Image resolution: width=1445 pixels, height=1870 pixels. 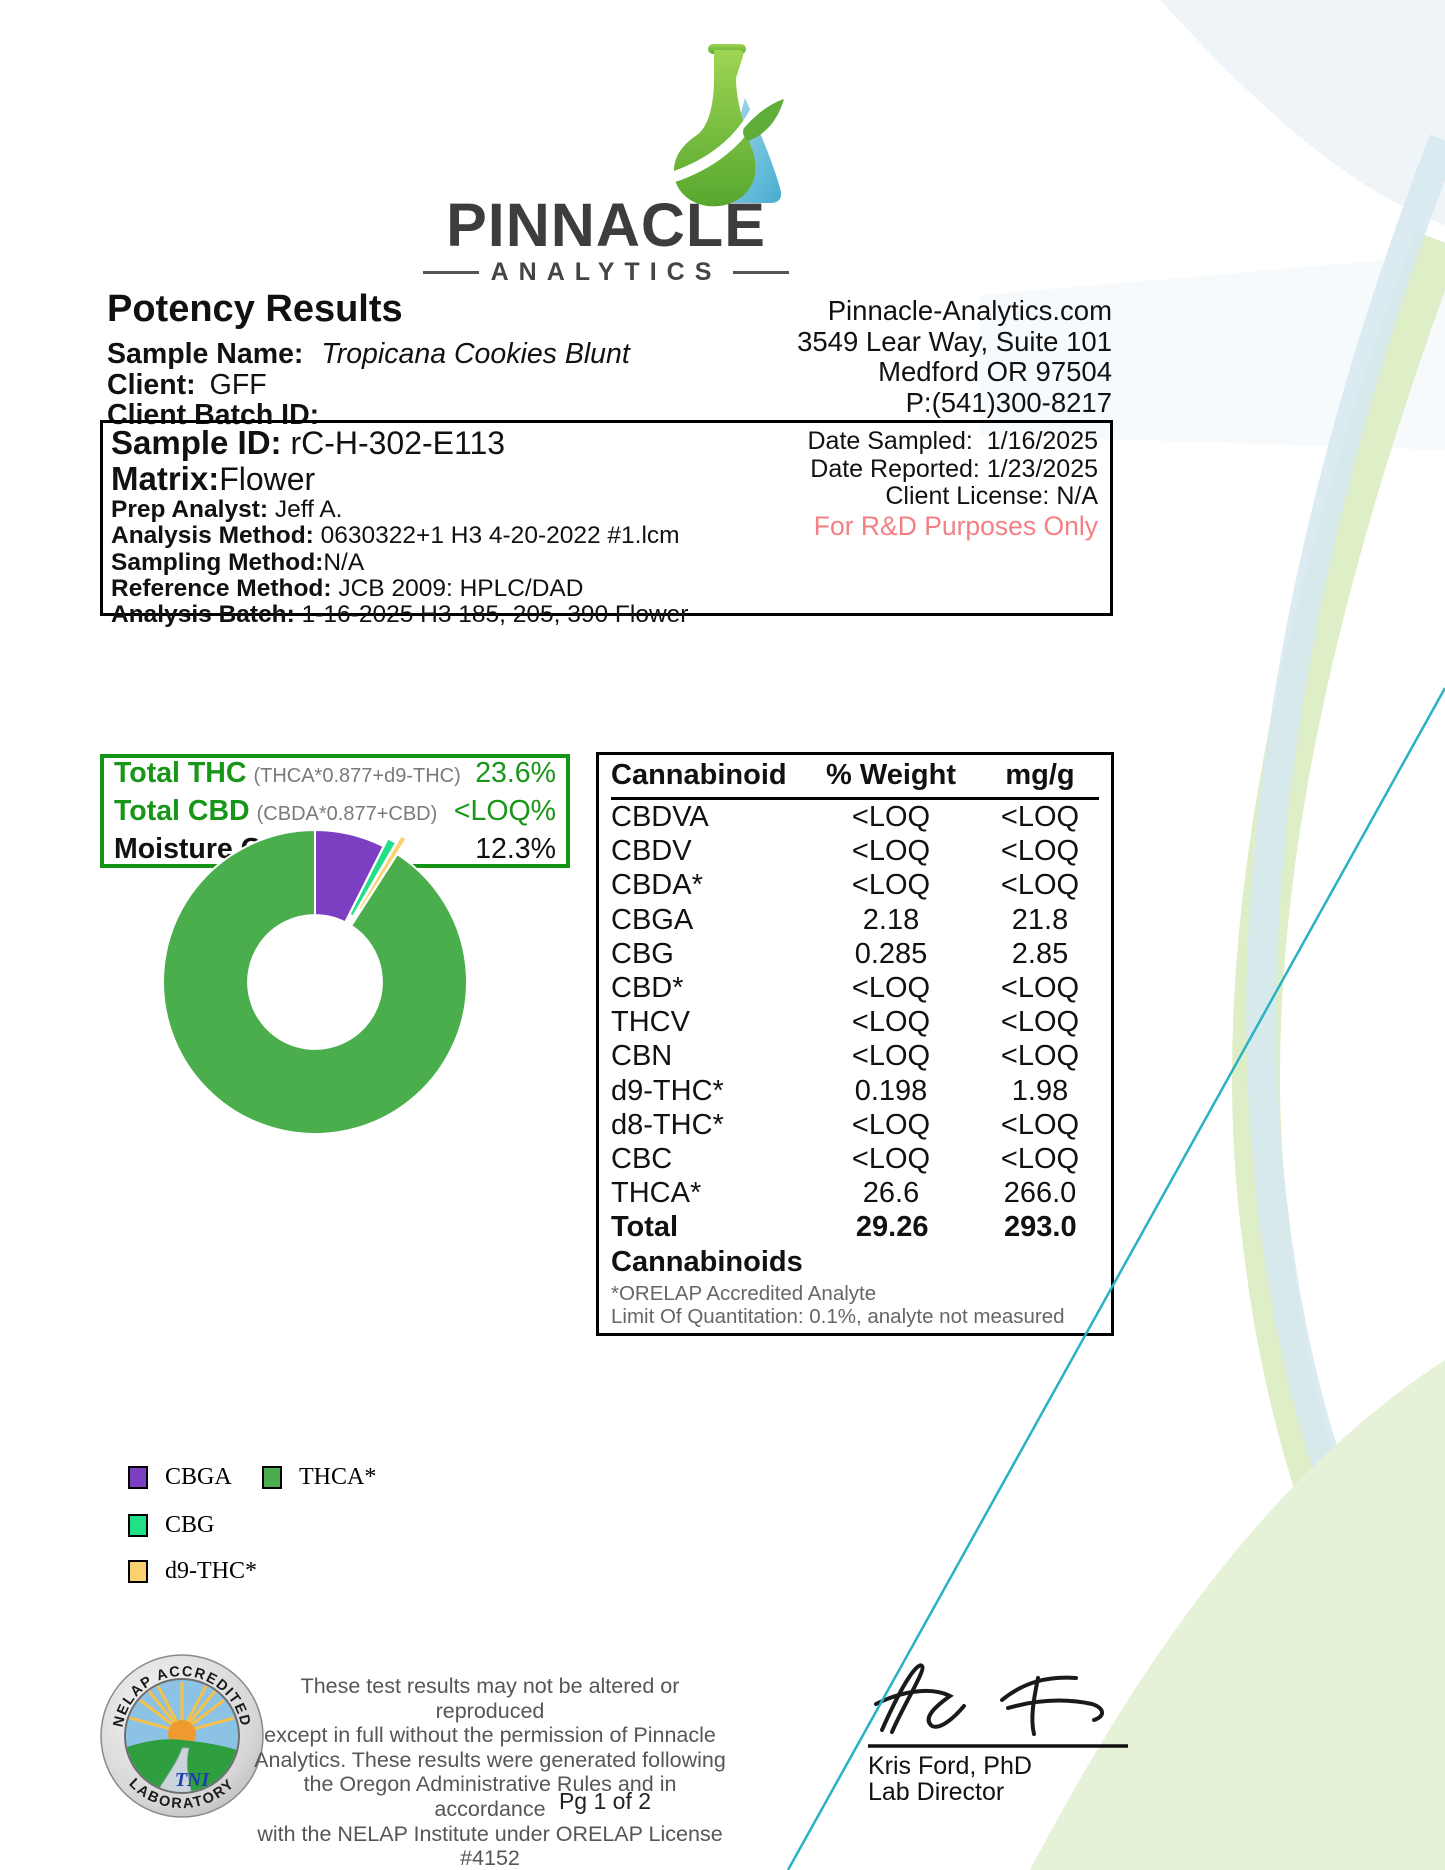 I want to click on client-label: Client:, so click(x=151, y=385).